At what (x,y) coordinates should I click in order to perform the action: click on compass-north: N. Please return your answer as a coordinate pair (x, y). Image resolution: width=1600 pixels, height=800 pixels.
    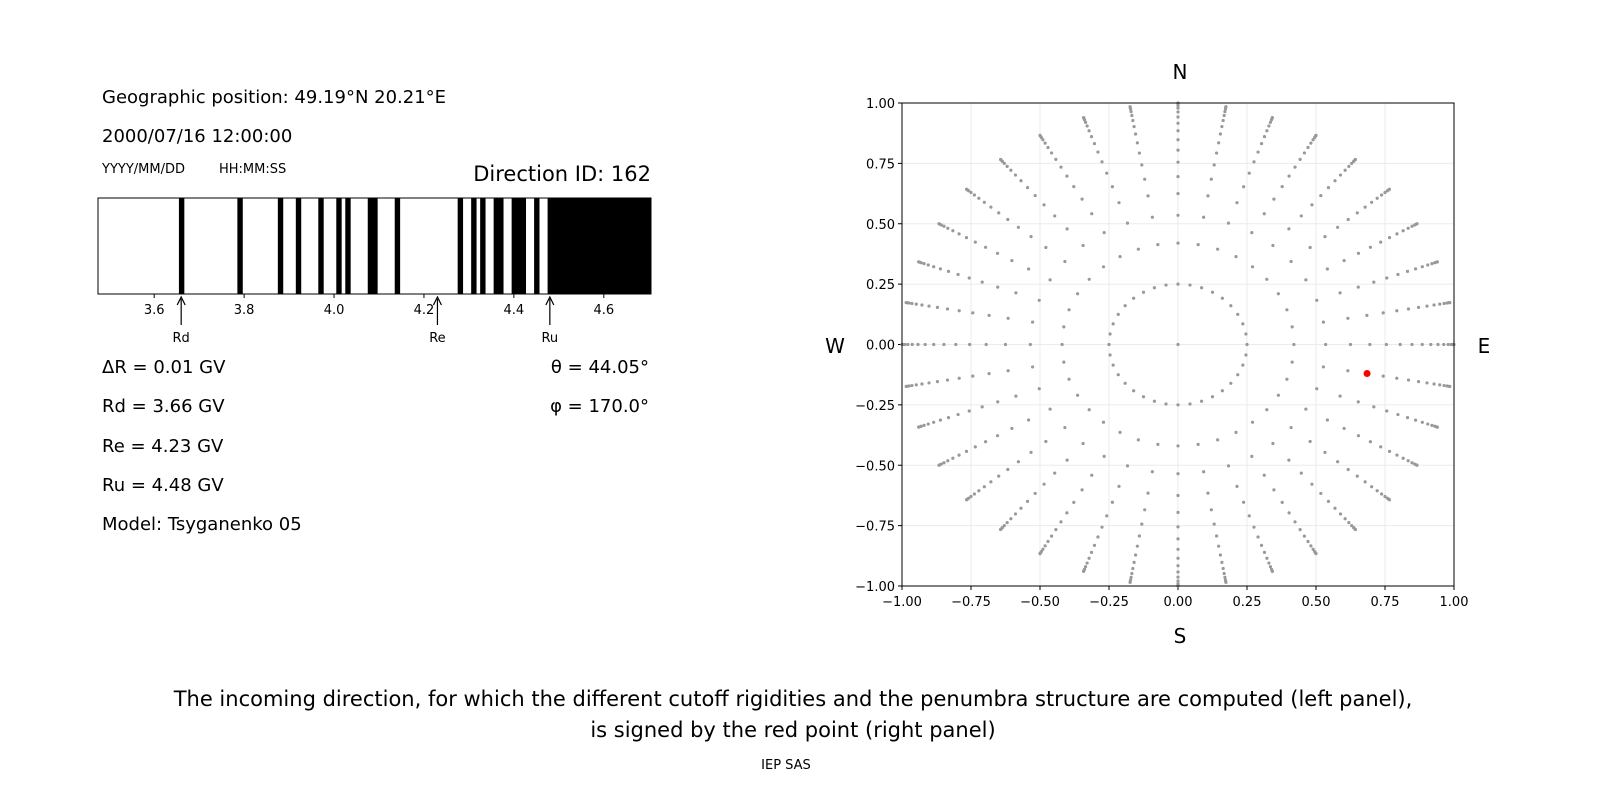
    Looking at the image, I should click on (1180, 72).